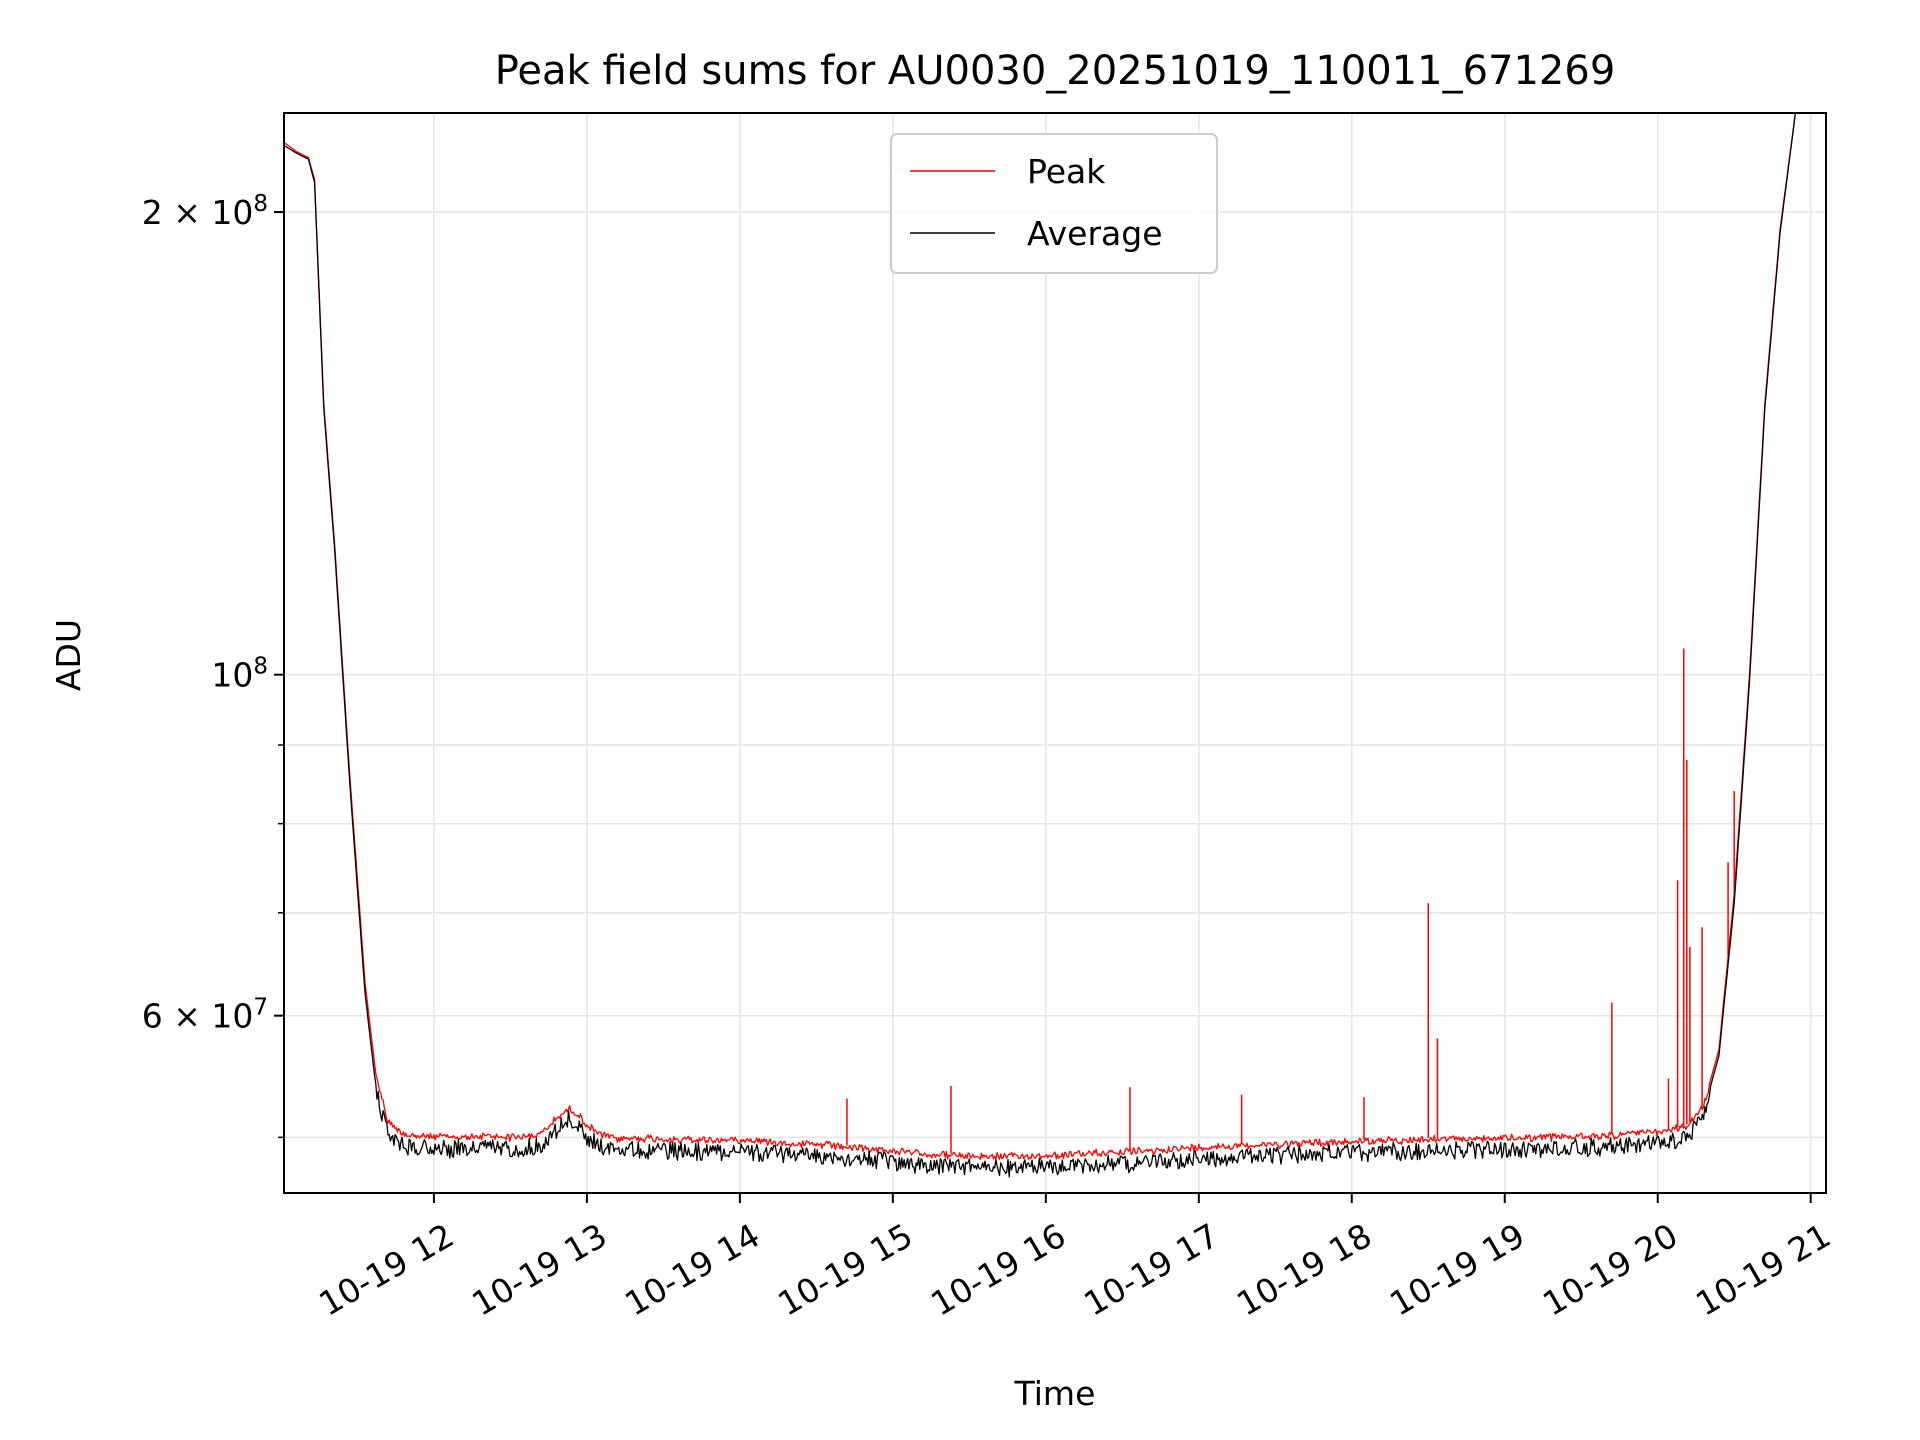  I want to click on y-tick-label: 2 × 108, so click(205, 211).